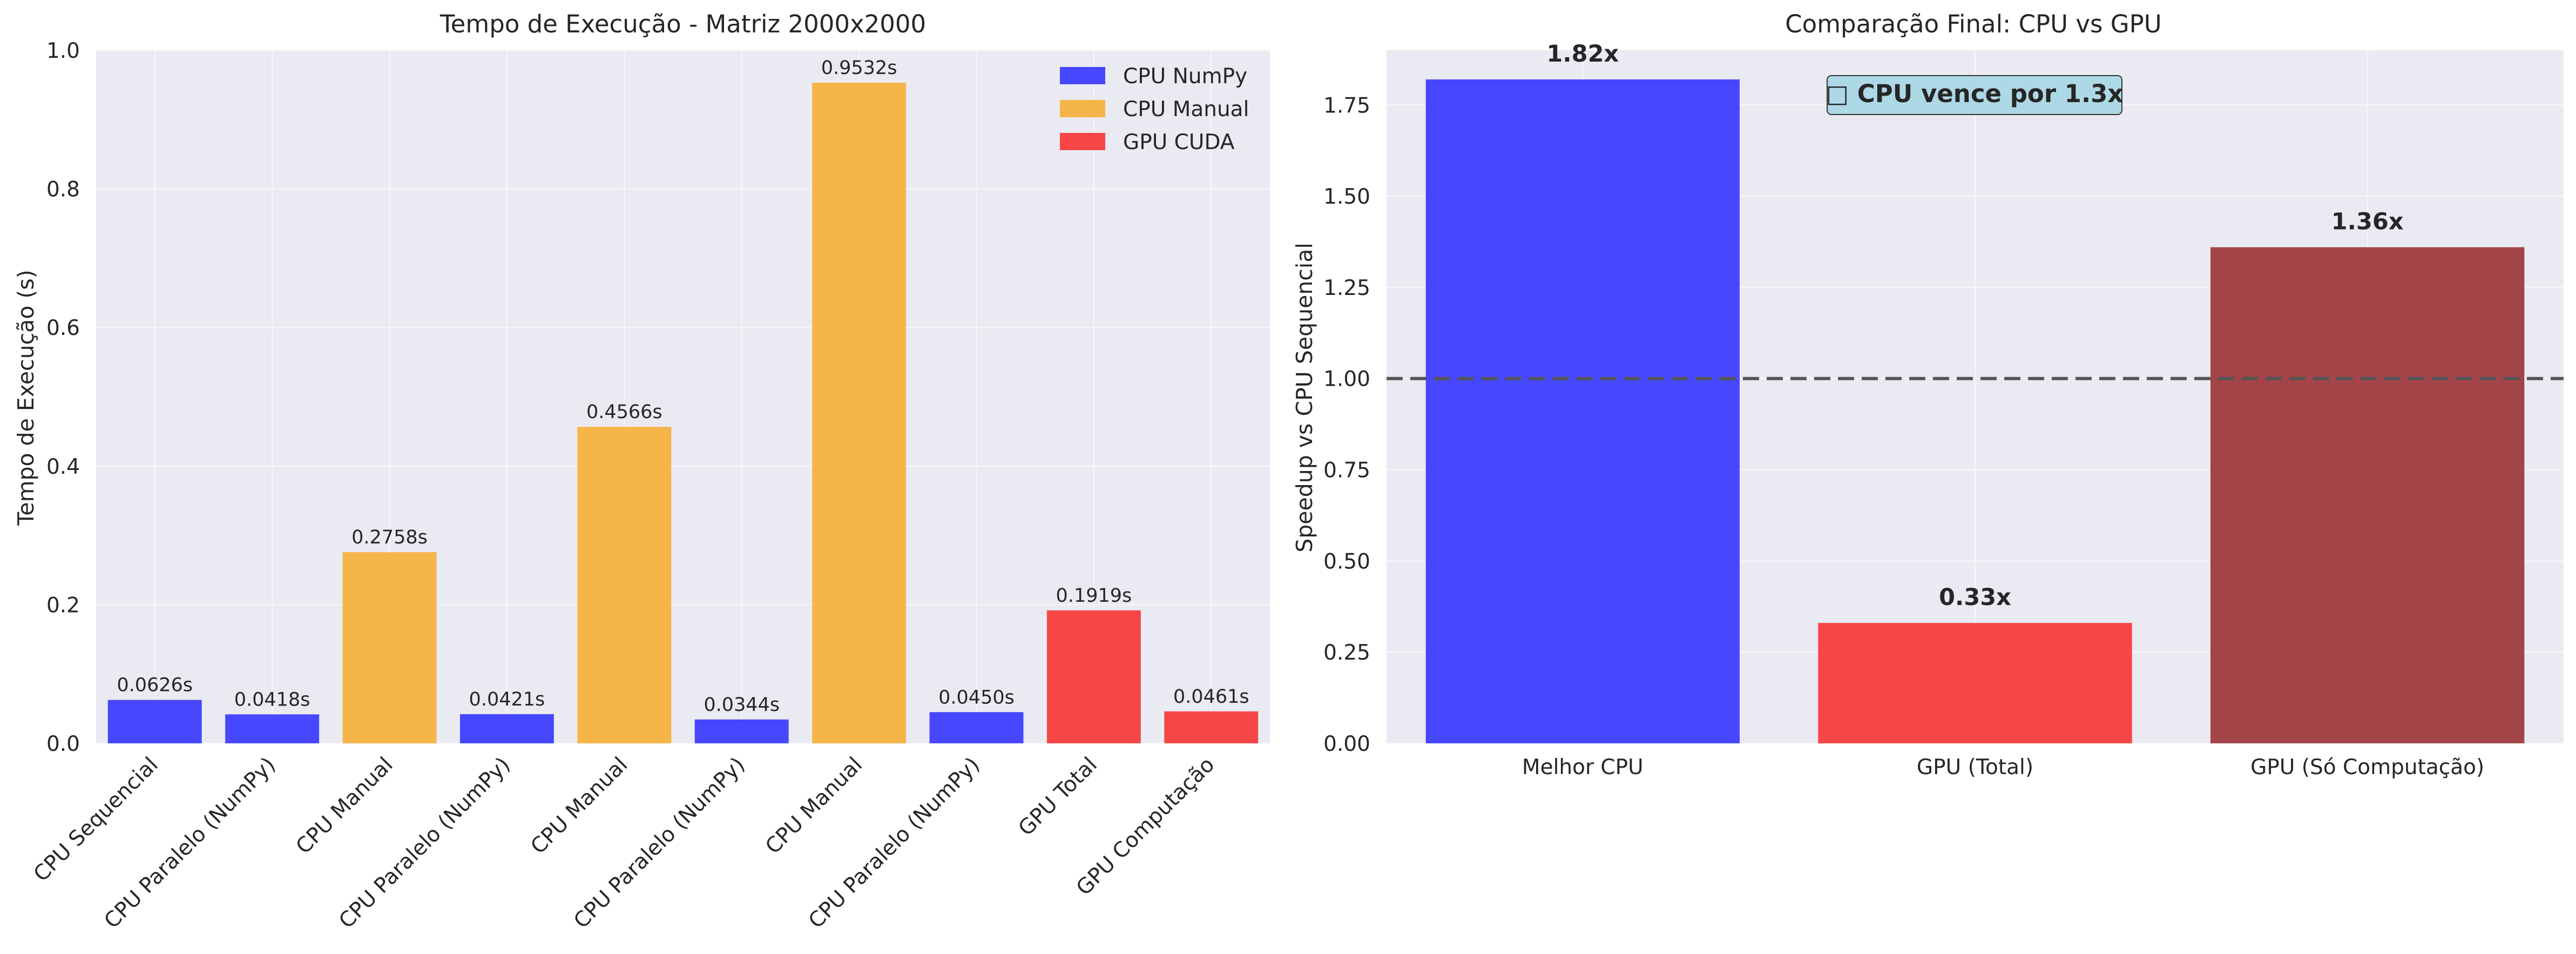 This screenshot has height=954, width=2576. What do you see at coordinates (1179, 142) in the screenshot?
I see `legend-label: GPU CUDA` at bounding box center [1179, 142].